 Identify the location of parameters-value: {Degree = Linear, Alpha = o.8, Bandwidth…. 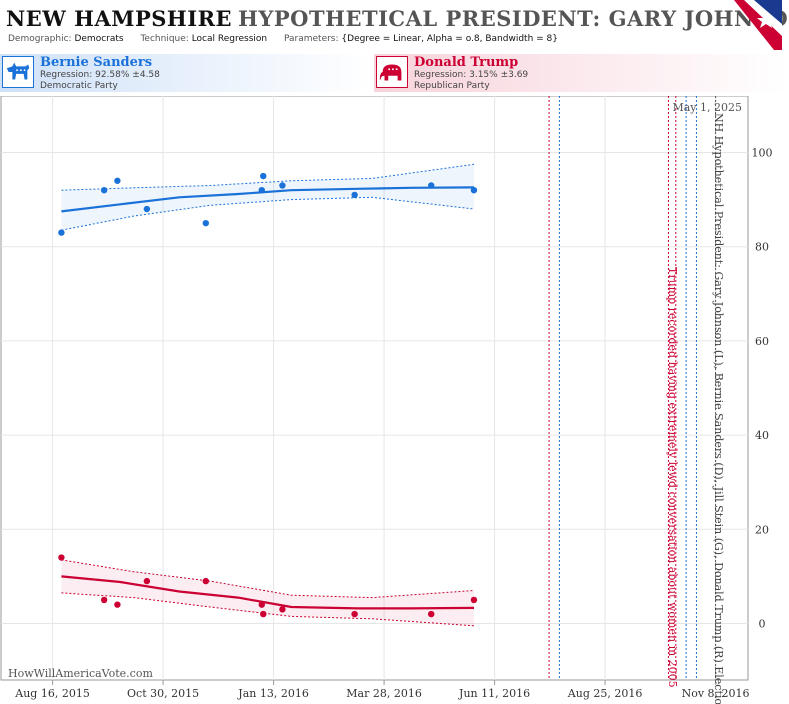
(449, 39).